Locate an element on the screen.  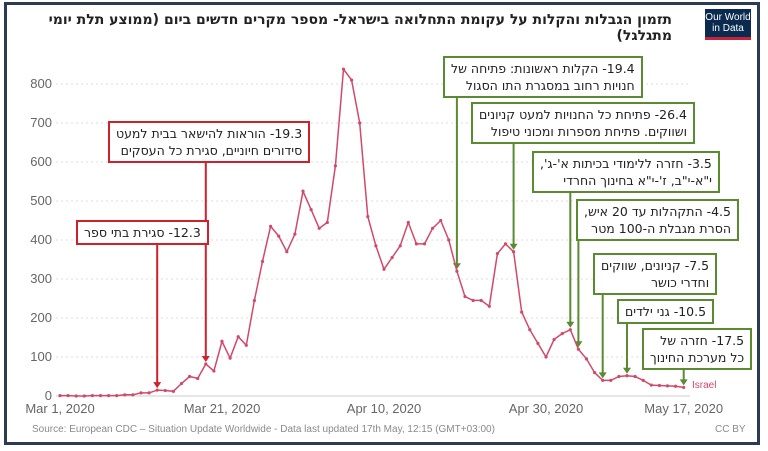
annotation-kindergartens: 10.5- גני ילדים is located at coordinates (666, 311).